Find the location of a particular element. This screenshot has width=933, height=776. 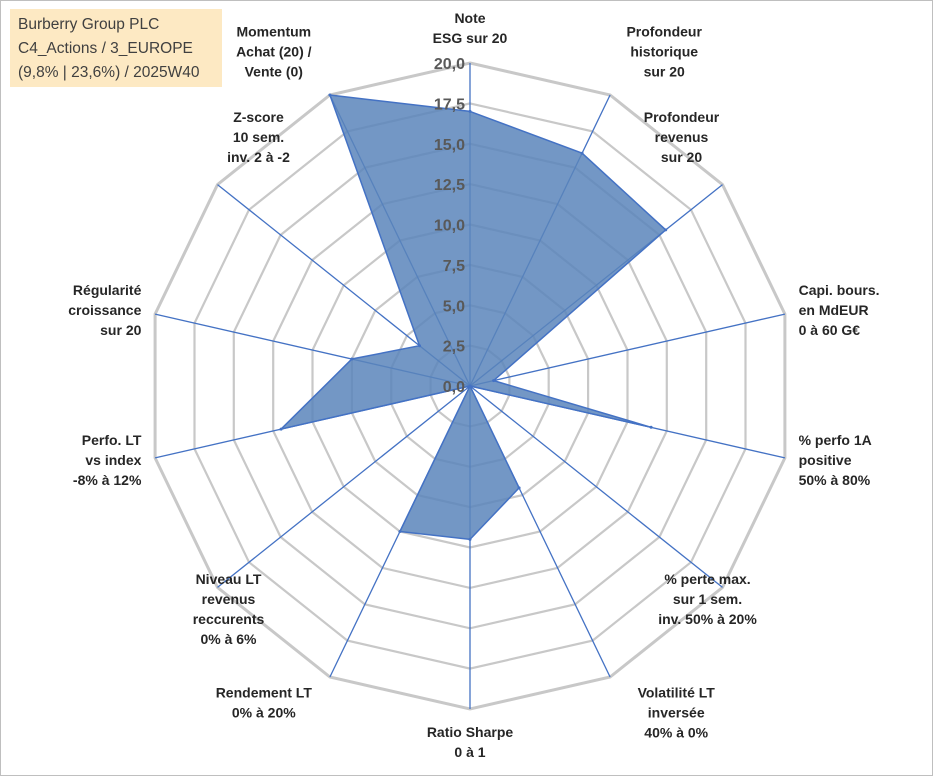

axis-label: Régularité croissance sur 20 is located at coordinates (104, 310).